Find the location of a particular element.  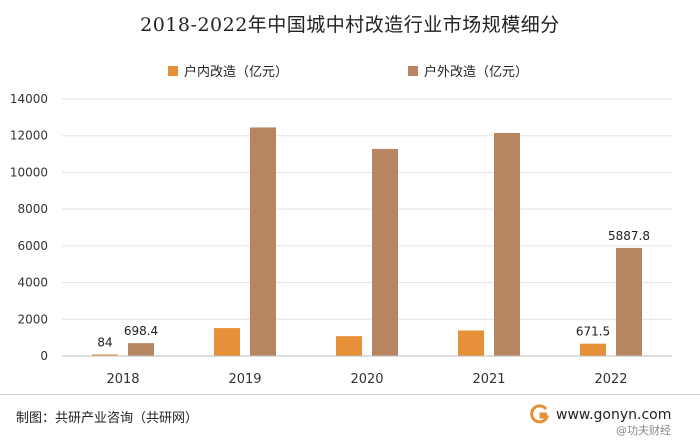

data-label: 671.5 is located at coordinates (593, 332).